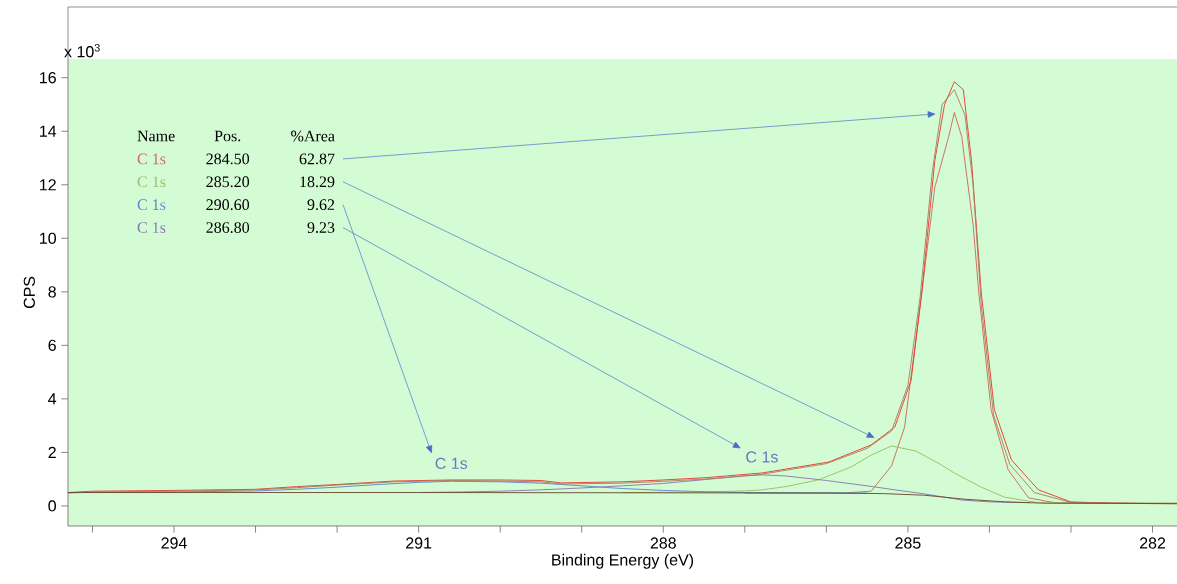 The width and height of the screenshot is (1177, 584). What do you see at coordinates (228, 182) in the screenshot?
I see `annotation: 285.20` at bounding box center [228, 182].